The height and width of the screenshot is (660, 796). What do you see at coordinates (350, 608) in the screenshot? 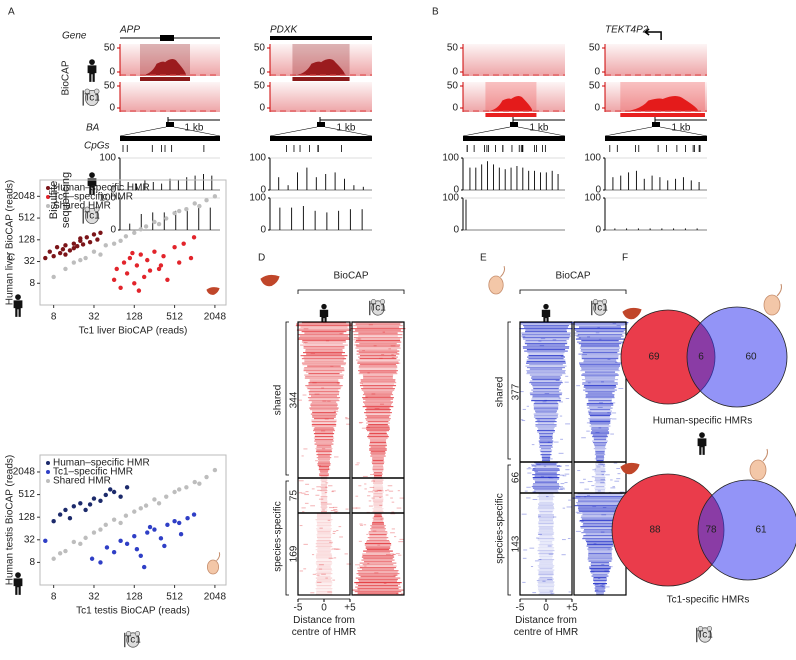
I see `x-tick-label: +5` at bounding box center [350, 608].